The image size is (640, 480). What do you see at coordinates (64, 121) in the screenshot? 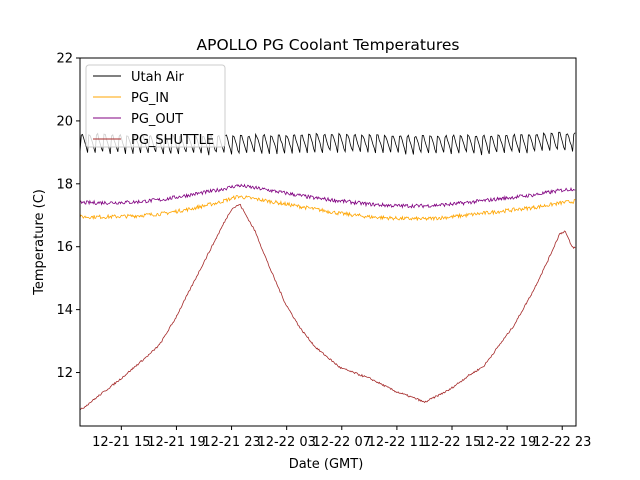
I see `y-tick-label: 20` at bounding box center [64, 121].